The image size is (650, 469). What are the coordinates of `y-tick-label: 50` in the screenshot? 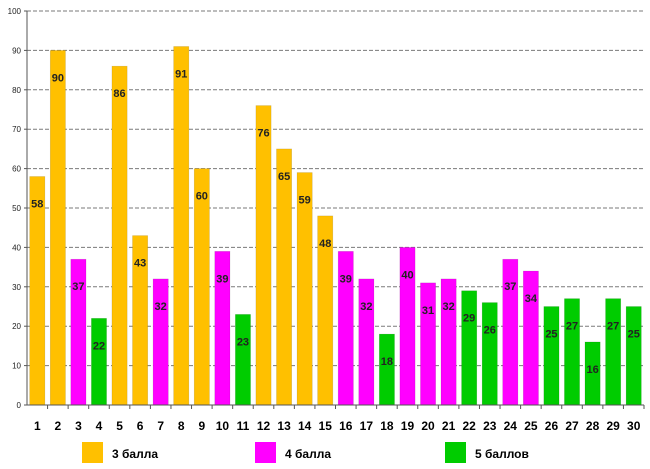 It's located at (16, 208).